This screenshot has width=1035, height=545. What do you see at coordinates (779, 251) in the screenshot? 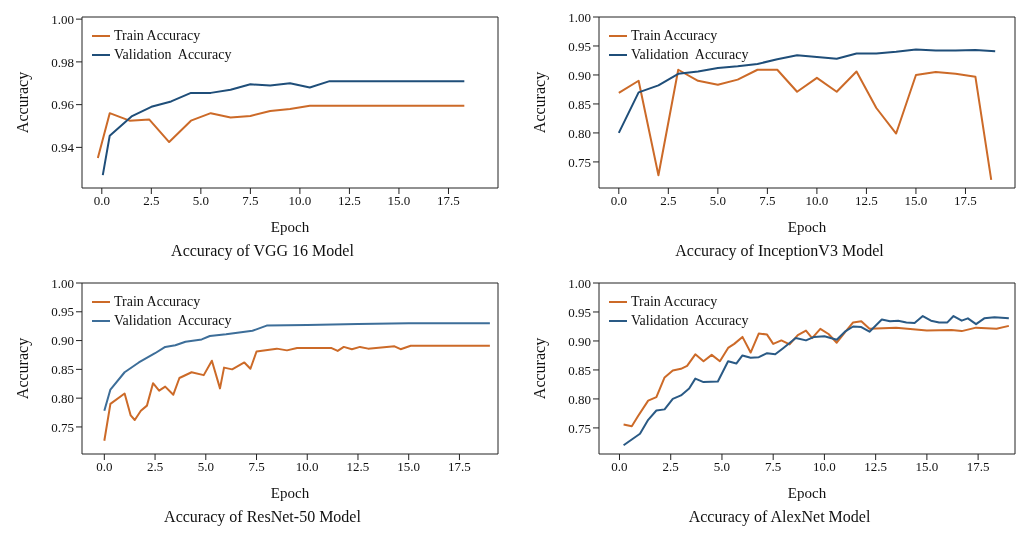
I see `text: Accuracy of InceptionV3 Model` at bounding box center [779, 251].